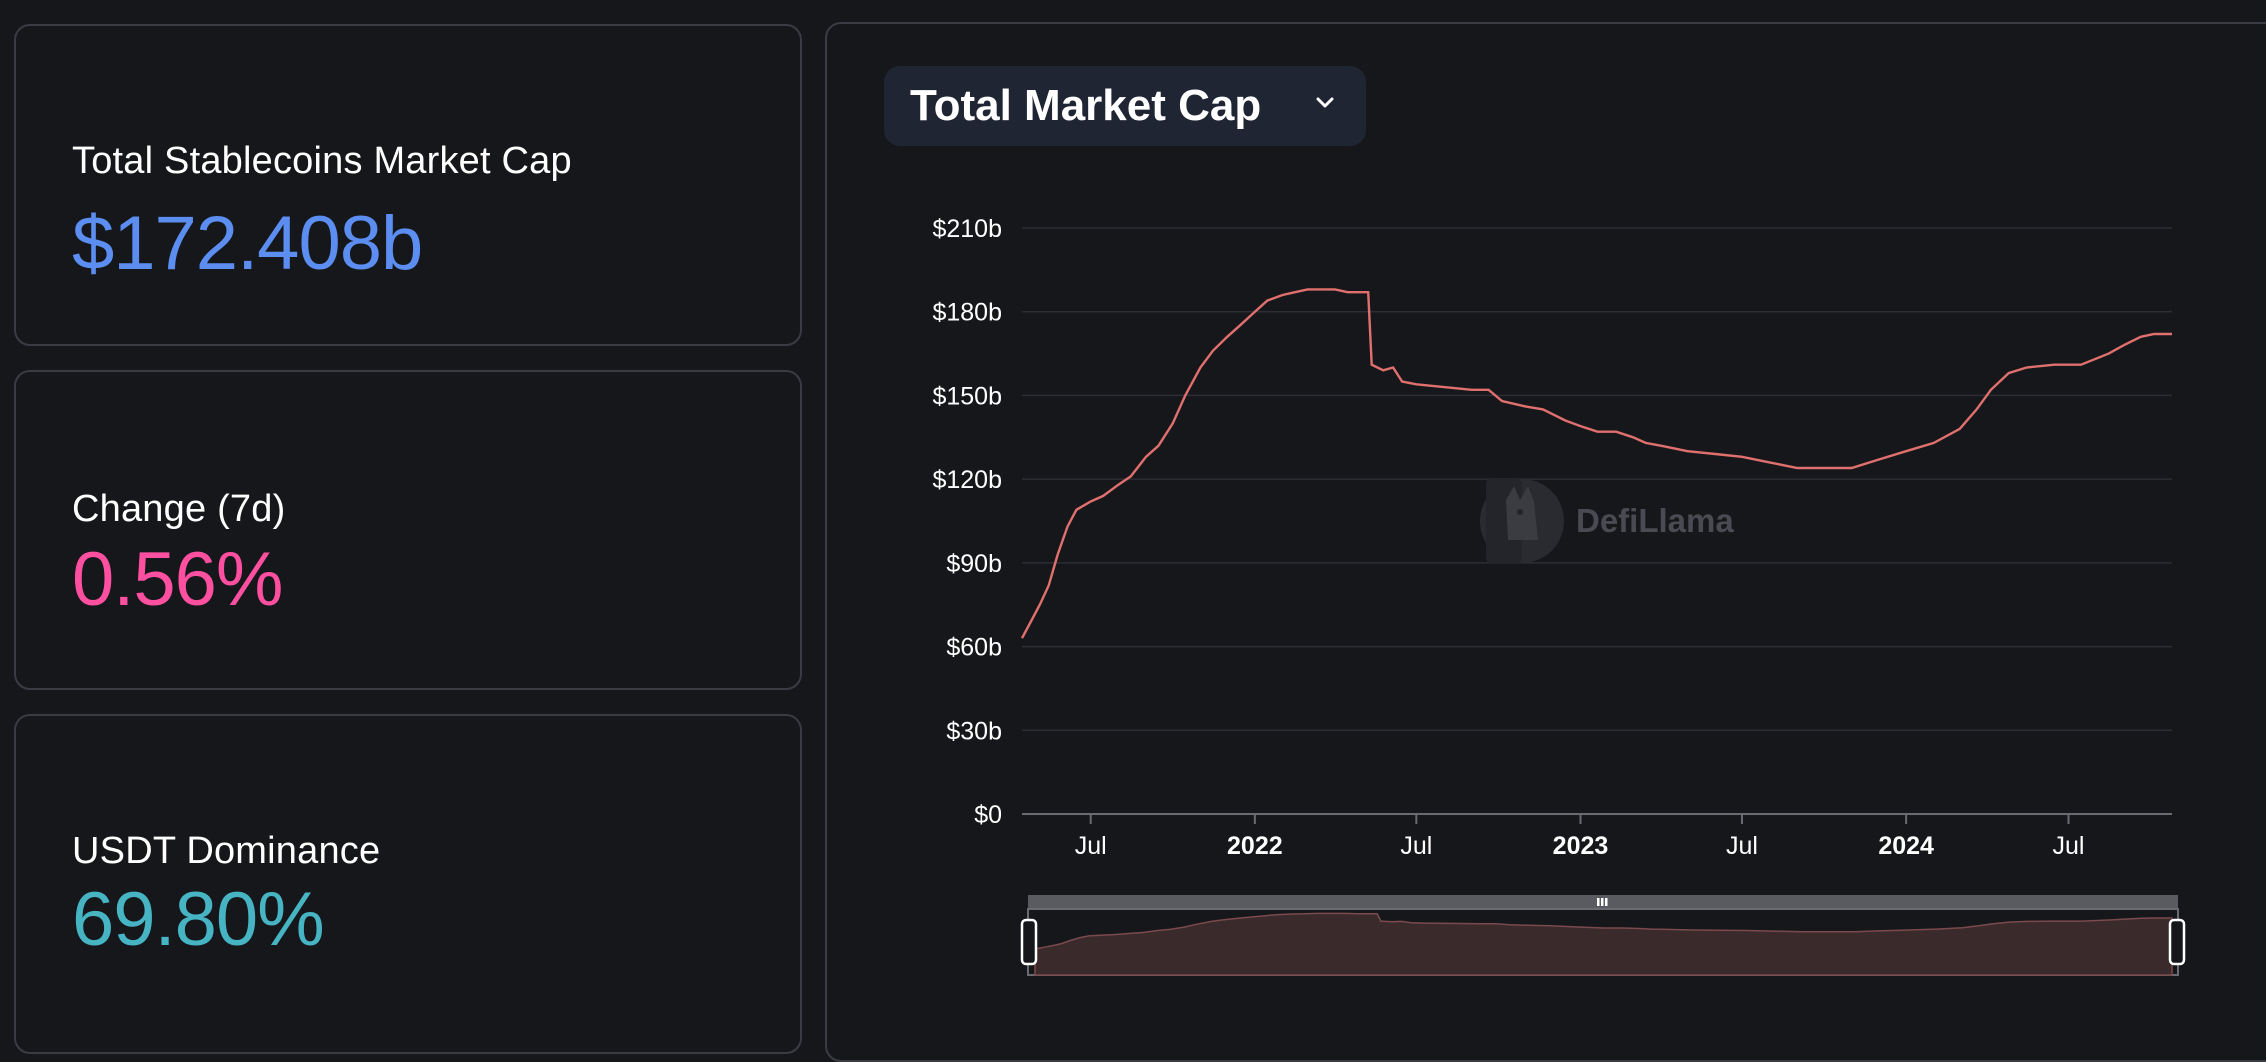 The height and width of the screenshot is (1062, 2266). Describe the element at coordinates (179, 509) in the screenshot. I see `change-7d-label: Change (7d)` at that location.